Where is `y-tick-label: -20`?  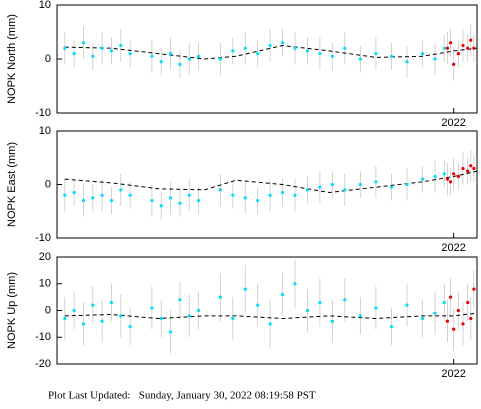 y-tick-label: -20 is located at coordinates (43, 364).